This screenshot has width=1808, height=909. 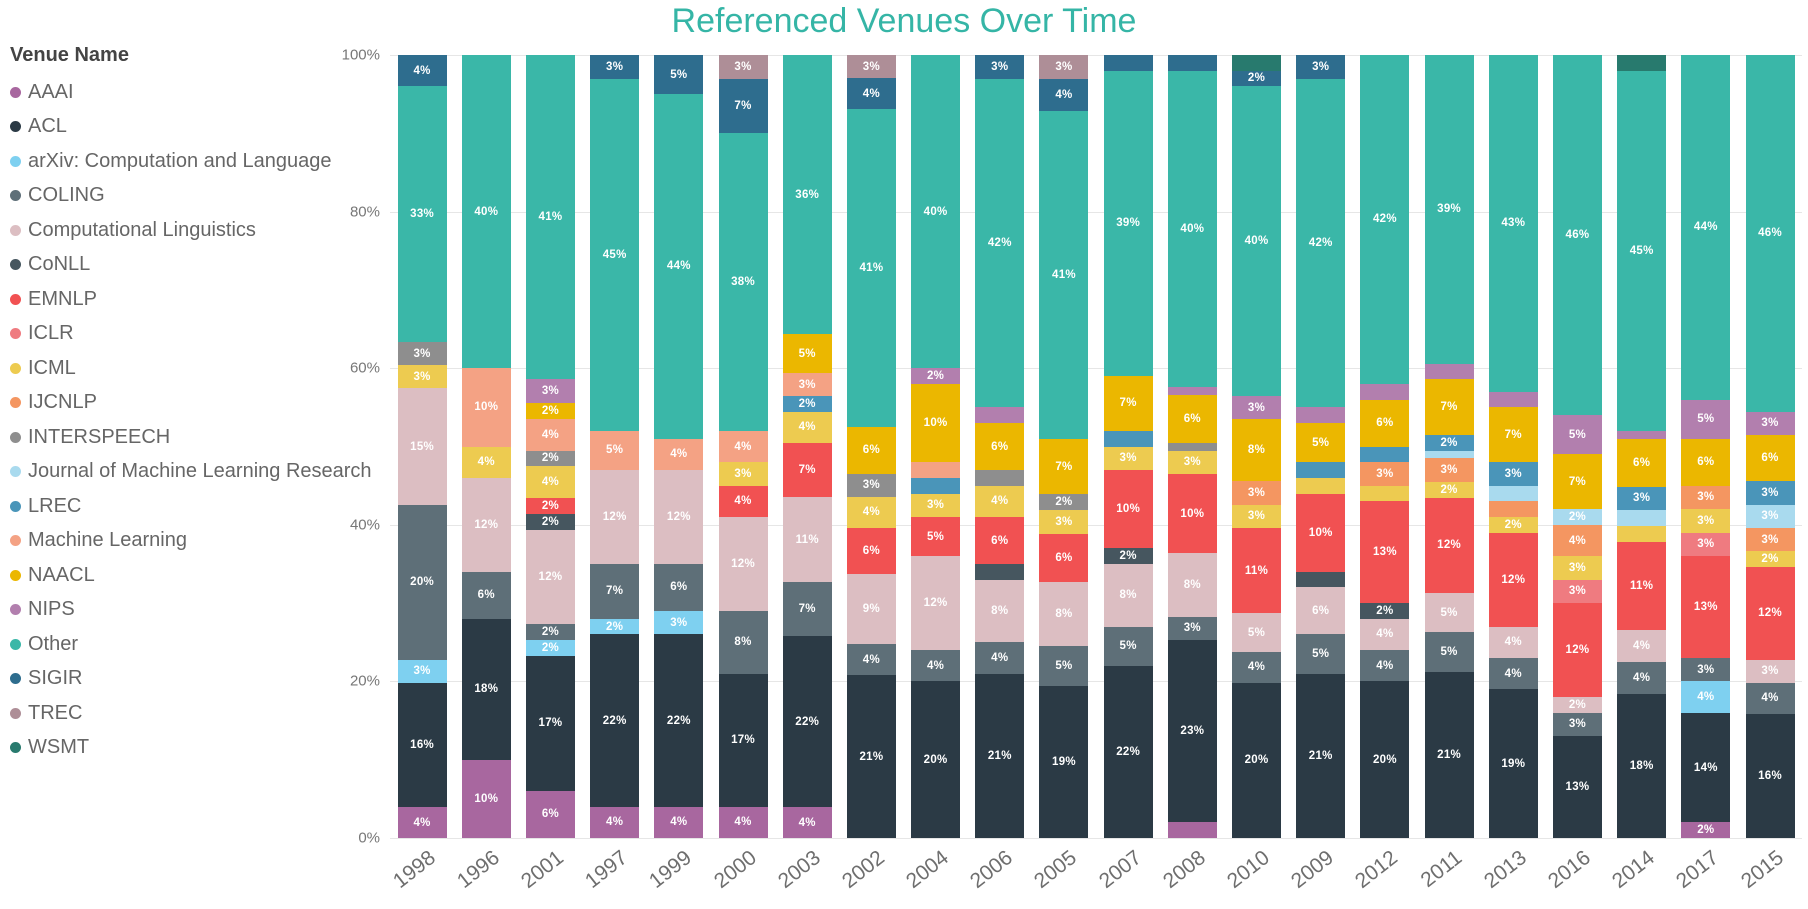 What do you see at coordinates (1770, 671) in the screenshot?
I see `bar-segment-2015-computational-linguistics: 3%` at bounding box center [1770, 671].